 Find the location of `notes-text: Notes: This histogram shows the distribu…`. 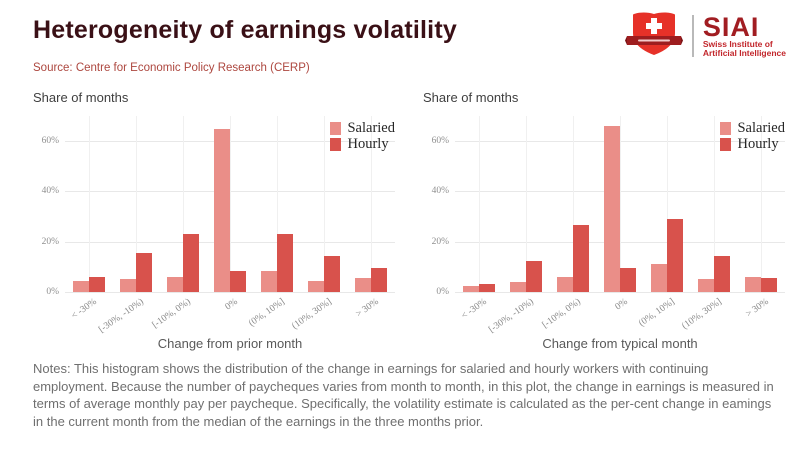

notes-text: Notes: This histogram shows the distribu… is located at coordinates (403, 395).